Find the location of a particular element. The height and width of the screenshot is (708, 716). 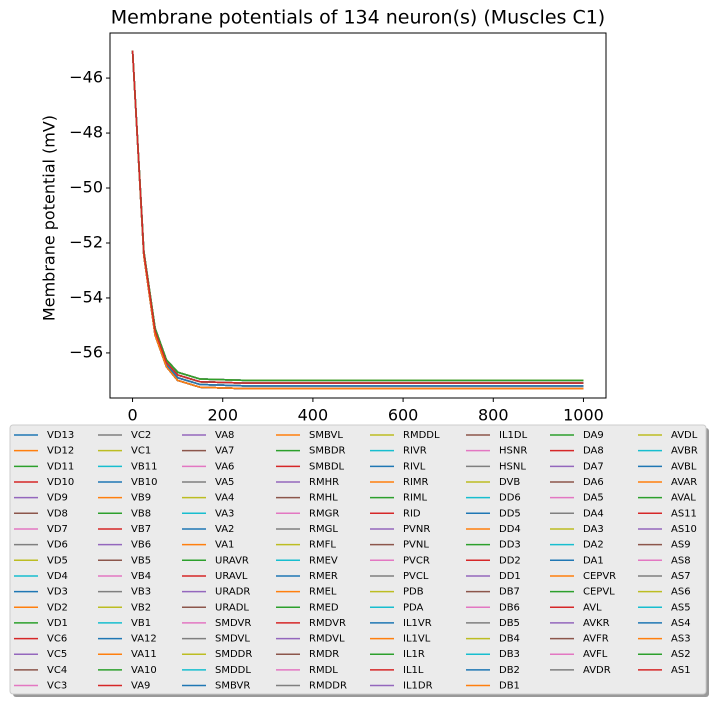

legend-label: CEPVR is located at coordinates (599, 576).